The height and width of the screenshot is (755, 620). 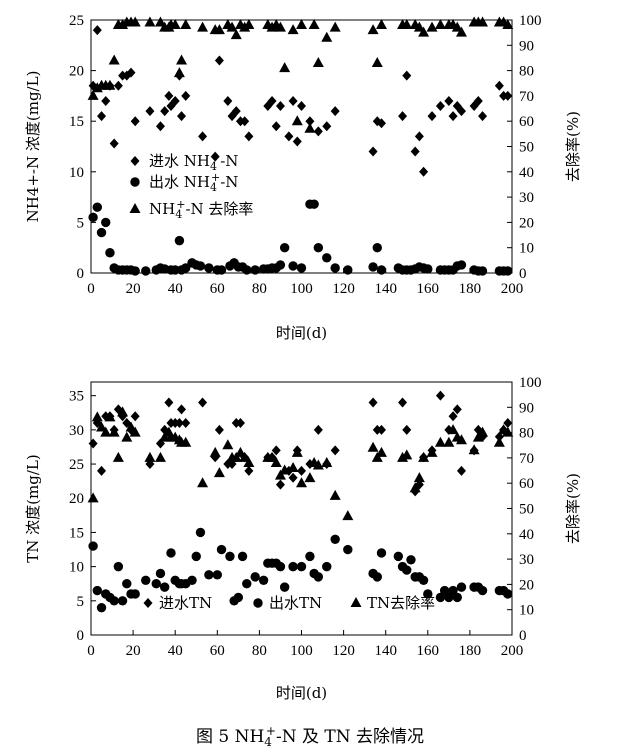 I want to click on x-axis-label: 时间(d), so click(x=301, y=693).